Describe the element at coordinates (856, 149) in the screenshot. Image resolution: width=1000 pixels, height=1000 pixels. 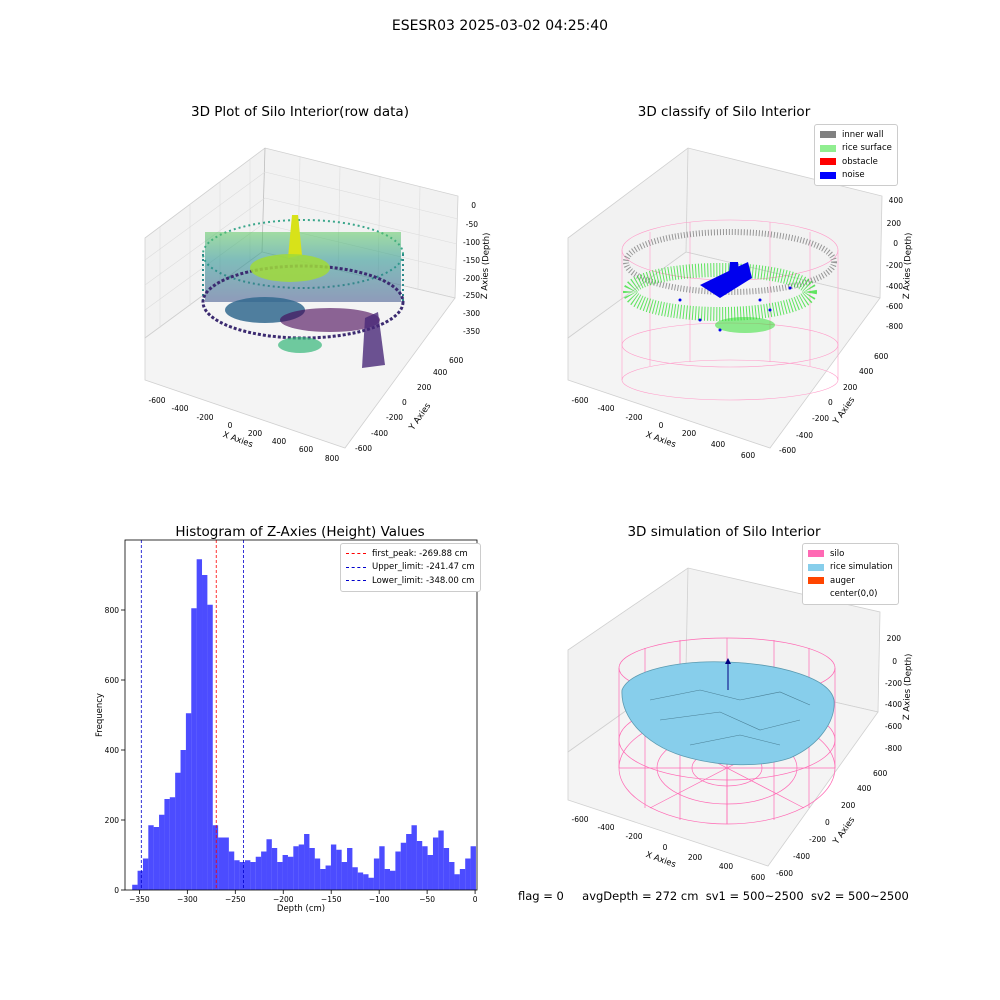
I see `legend-entry-rice-surface: rice surface` at that location.